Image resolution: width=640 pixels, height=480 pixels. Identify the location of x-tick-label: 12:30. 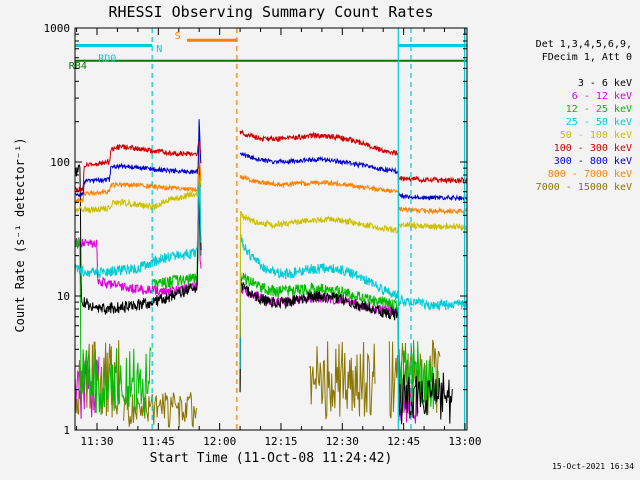
(342, 441).